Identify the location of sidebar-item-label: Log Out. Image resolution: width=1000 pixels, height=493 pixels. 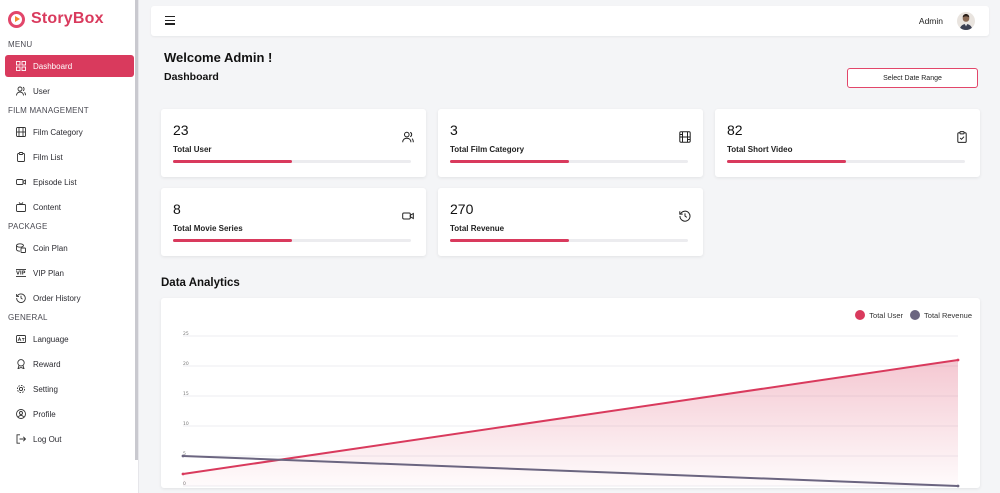
(47, 439).